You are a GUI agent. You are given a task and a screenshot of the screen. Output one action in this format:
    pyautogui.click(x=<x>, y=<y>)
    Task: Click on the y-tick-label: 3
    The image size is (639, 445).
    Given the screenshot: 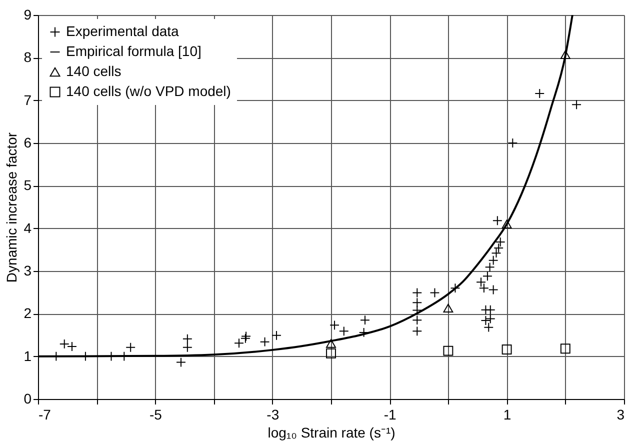 What is the action you would take?
    pyautogui.click(x=28, y=270)
    